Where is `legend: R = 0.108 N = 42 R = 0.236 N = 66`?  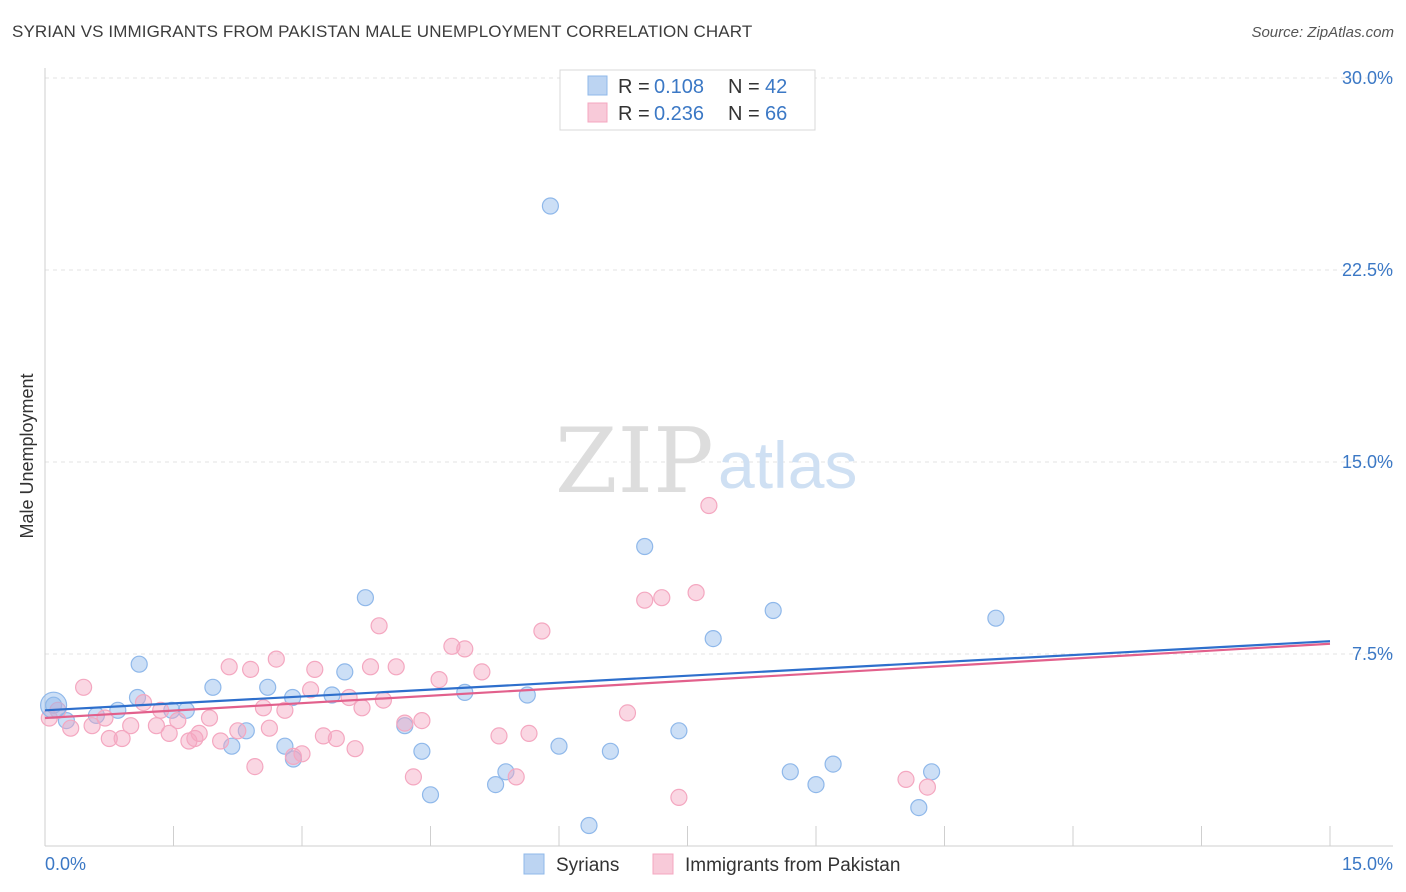
legend: R = 0.108 N = 42 R = 0.236 N = 66 is located at coordinates (687, 100).